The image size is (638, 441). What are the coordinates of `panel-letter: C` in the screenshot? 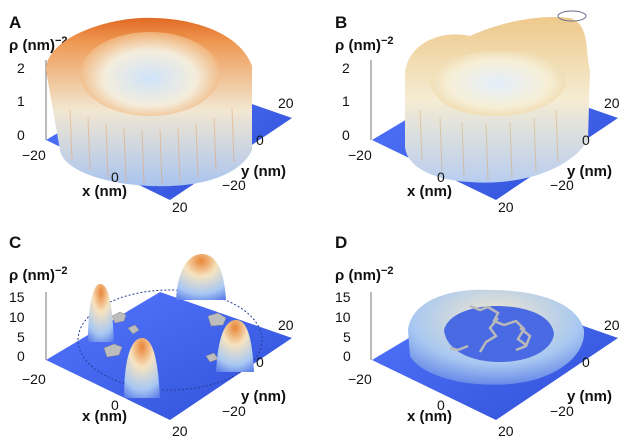 It's located at (15, 242).